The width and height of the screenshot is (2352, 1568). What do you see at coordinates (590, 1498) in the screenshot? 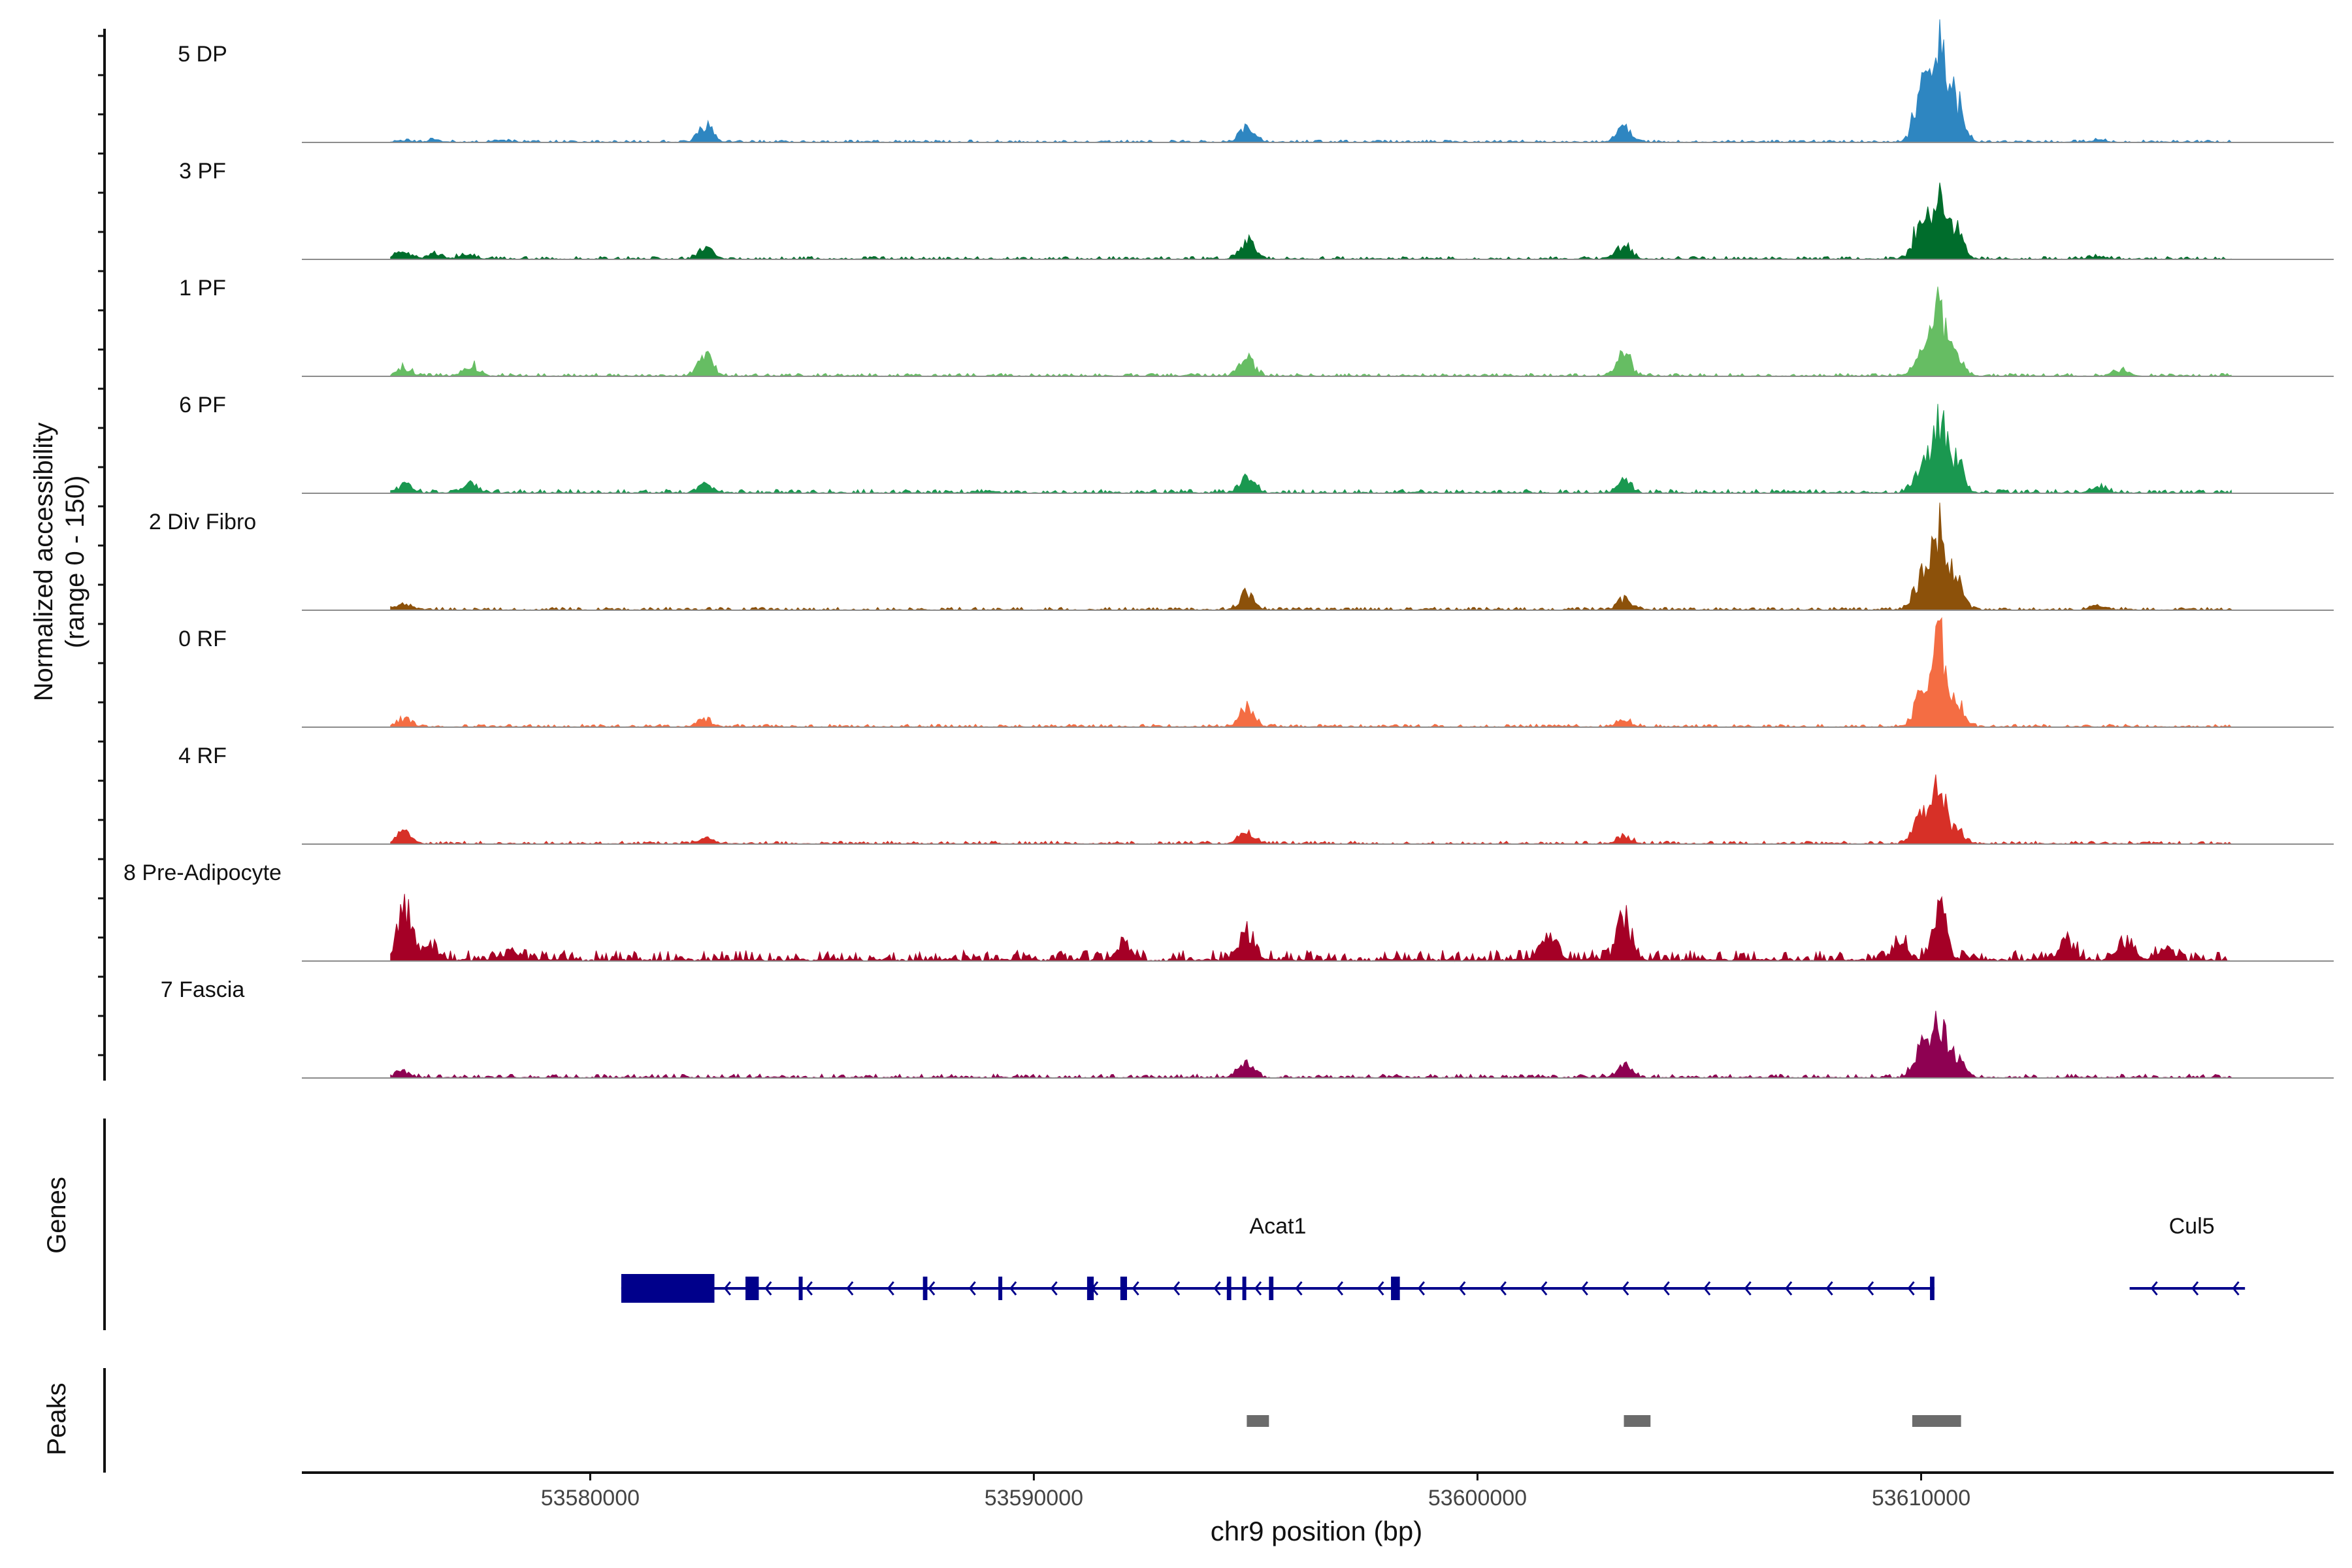
I see `x-tick-label: 53580000` at bounding box center [590, 1498].